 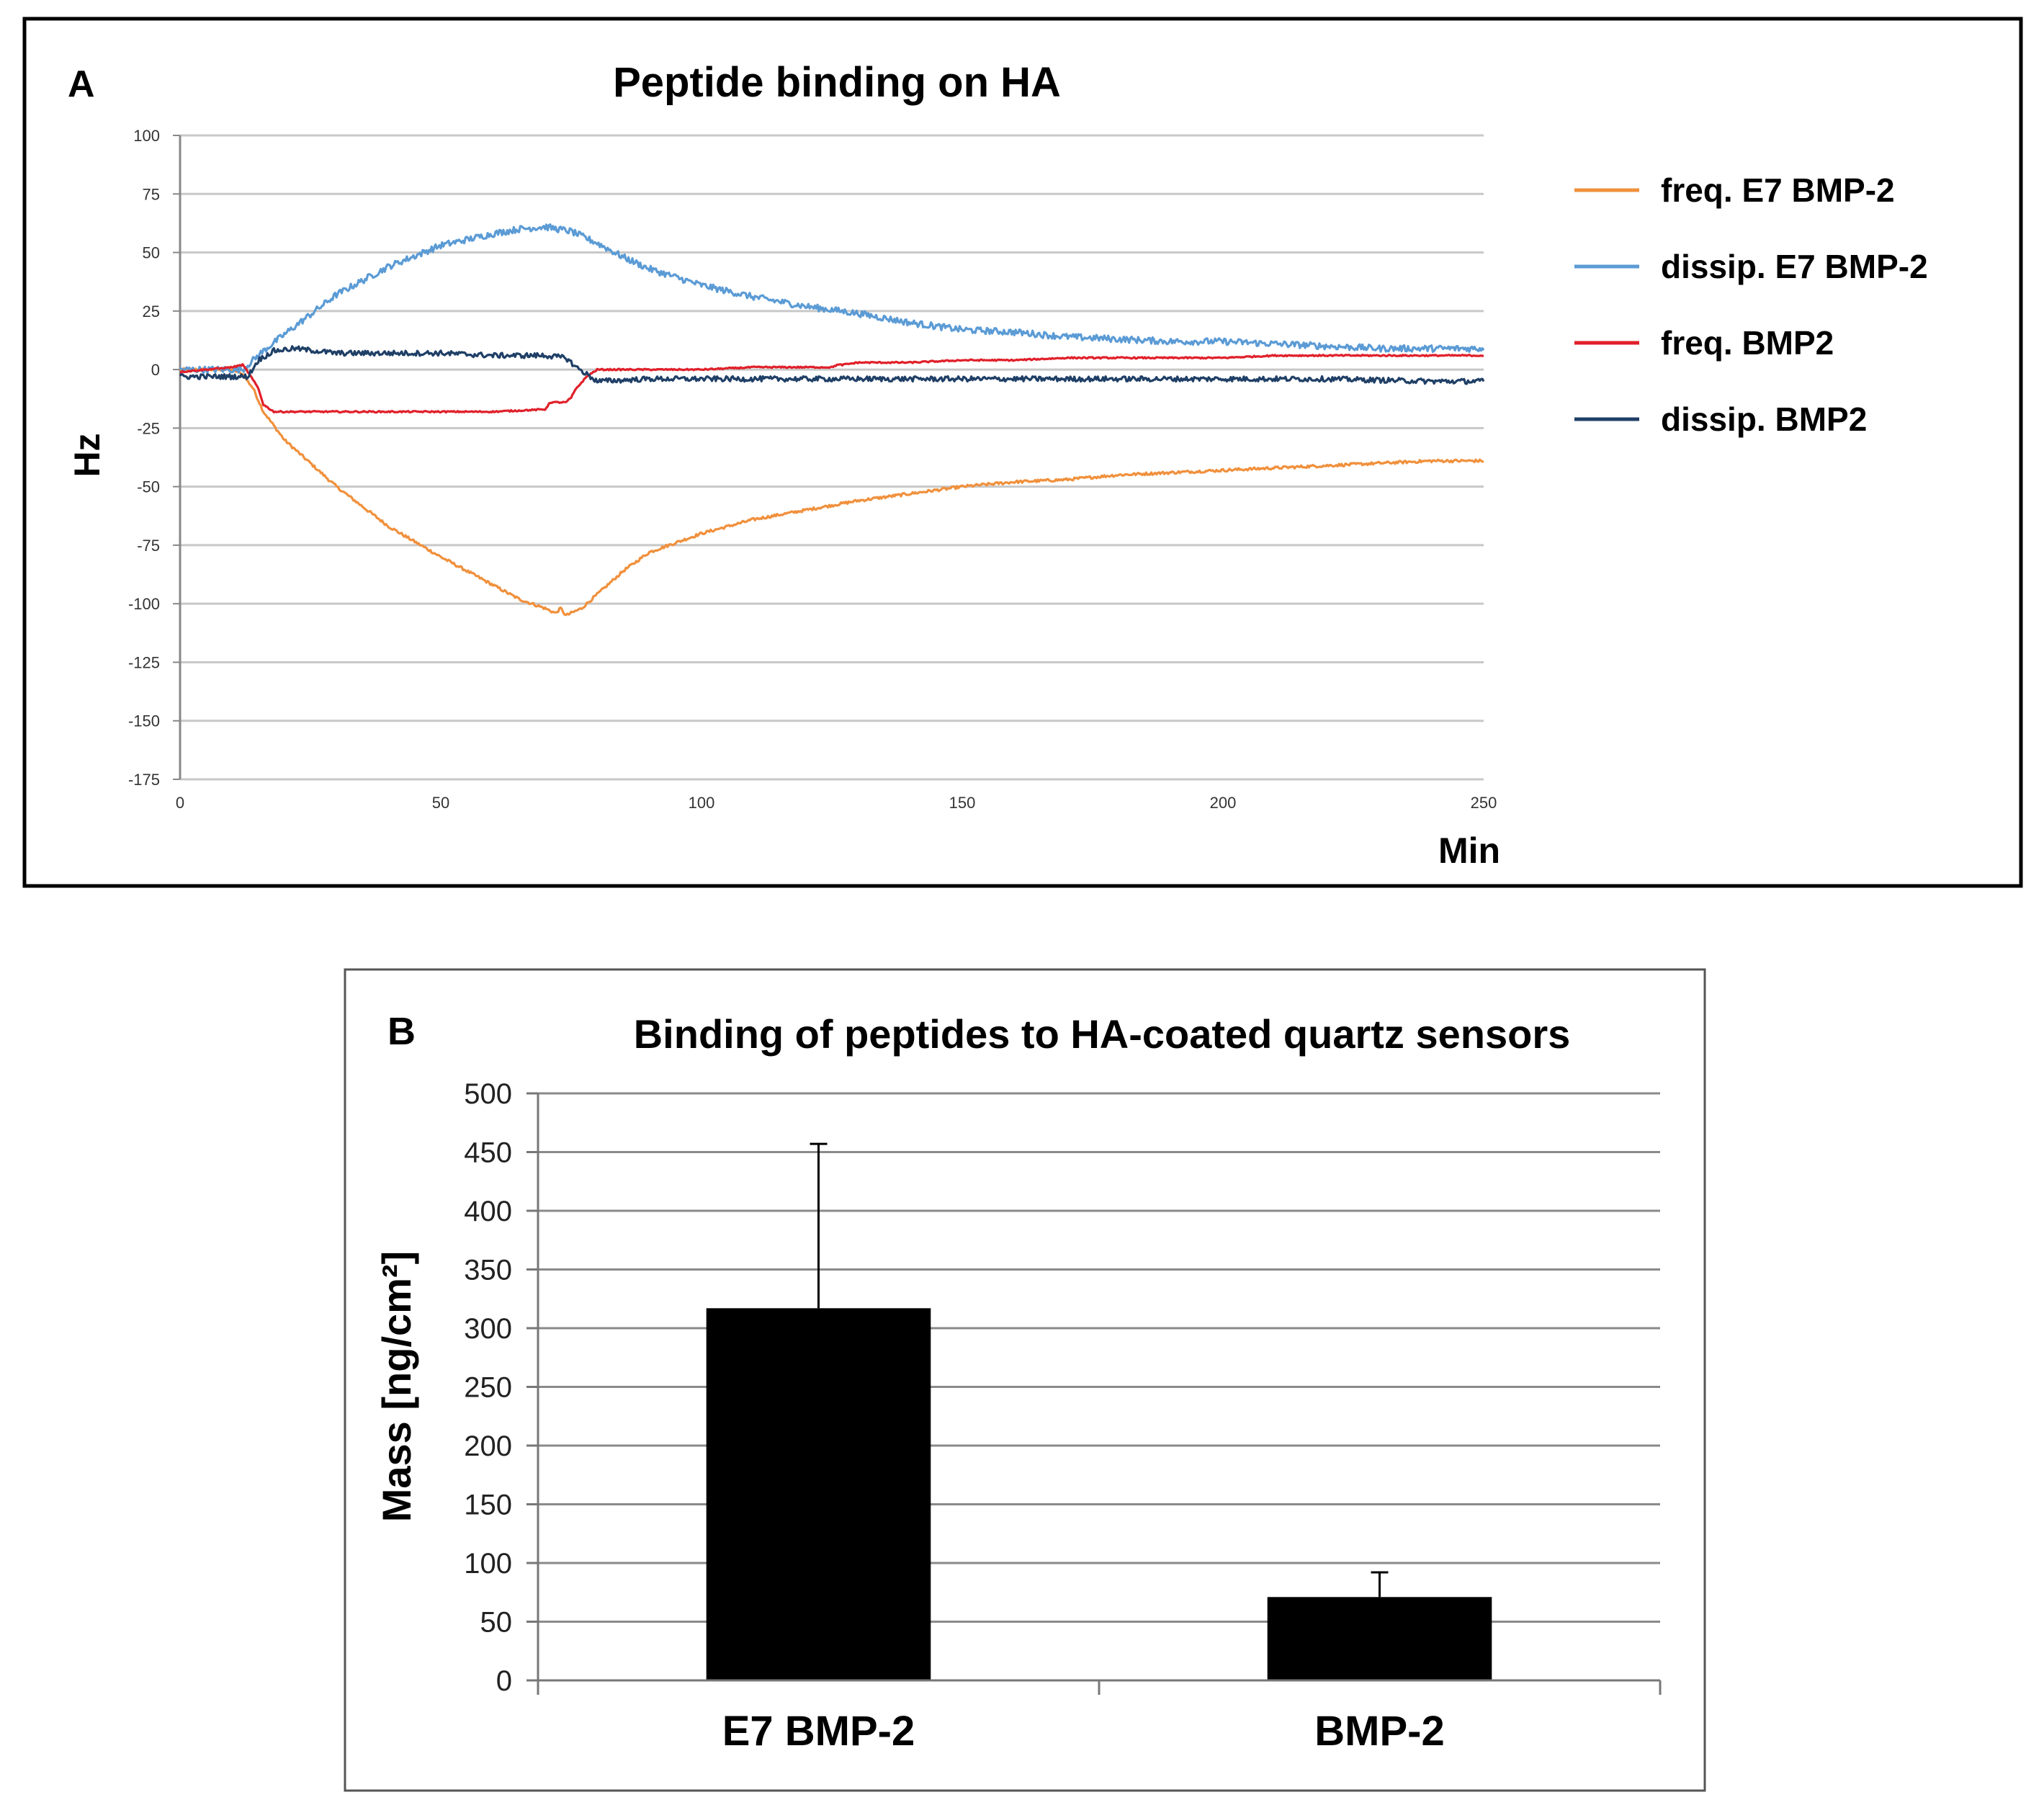 What do you see at coordinates (151, 312) in the screenshot?
I see `y-tick-label: 25` at bounding box center [151, 312].